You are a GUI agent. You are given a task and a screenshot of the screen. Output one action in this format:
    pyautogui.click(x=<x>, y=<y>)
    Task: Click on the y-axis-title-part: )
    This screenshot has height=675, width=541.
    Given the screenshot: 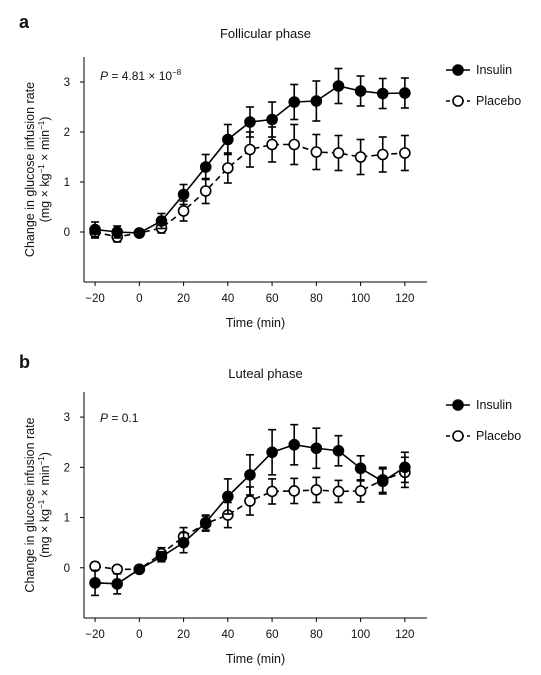 What is the action you would take?
    pyautogui.click(x=45, y=454)
    